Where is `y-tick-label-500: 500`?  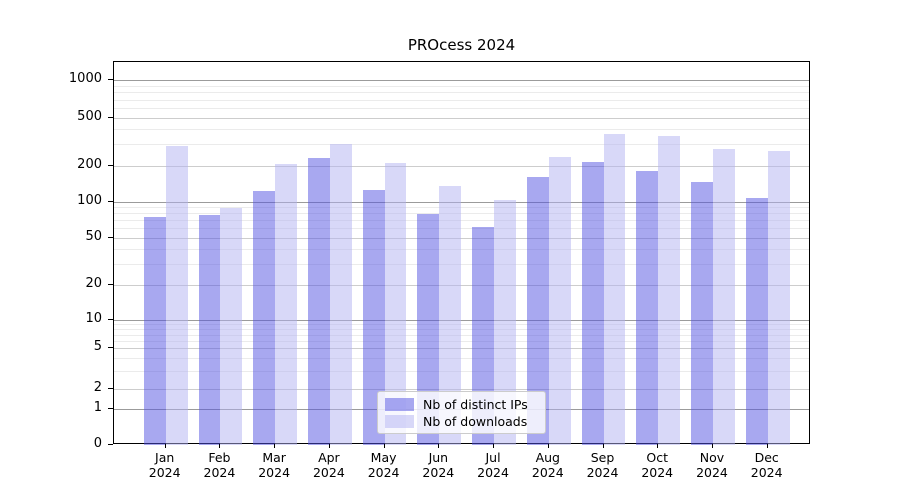
y-tick-label-500: 500 is located at coordinates (89, 116).